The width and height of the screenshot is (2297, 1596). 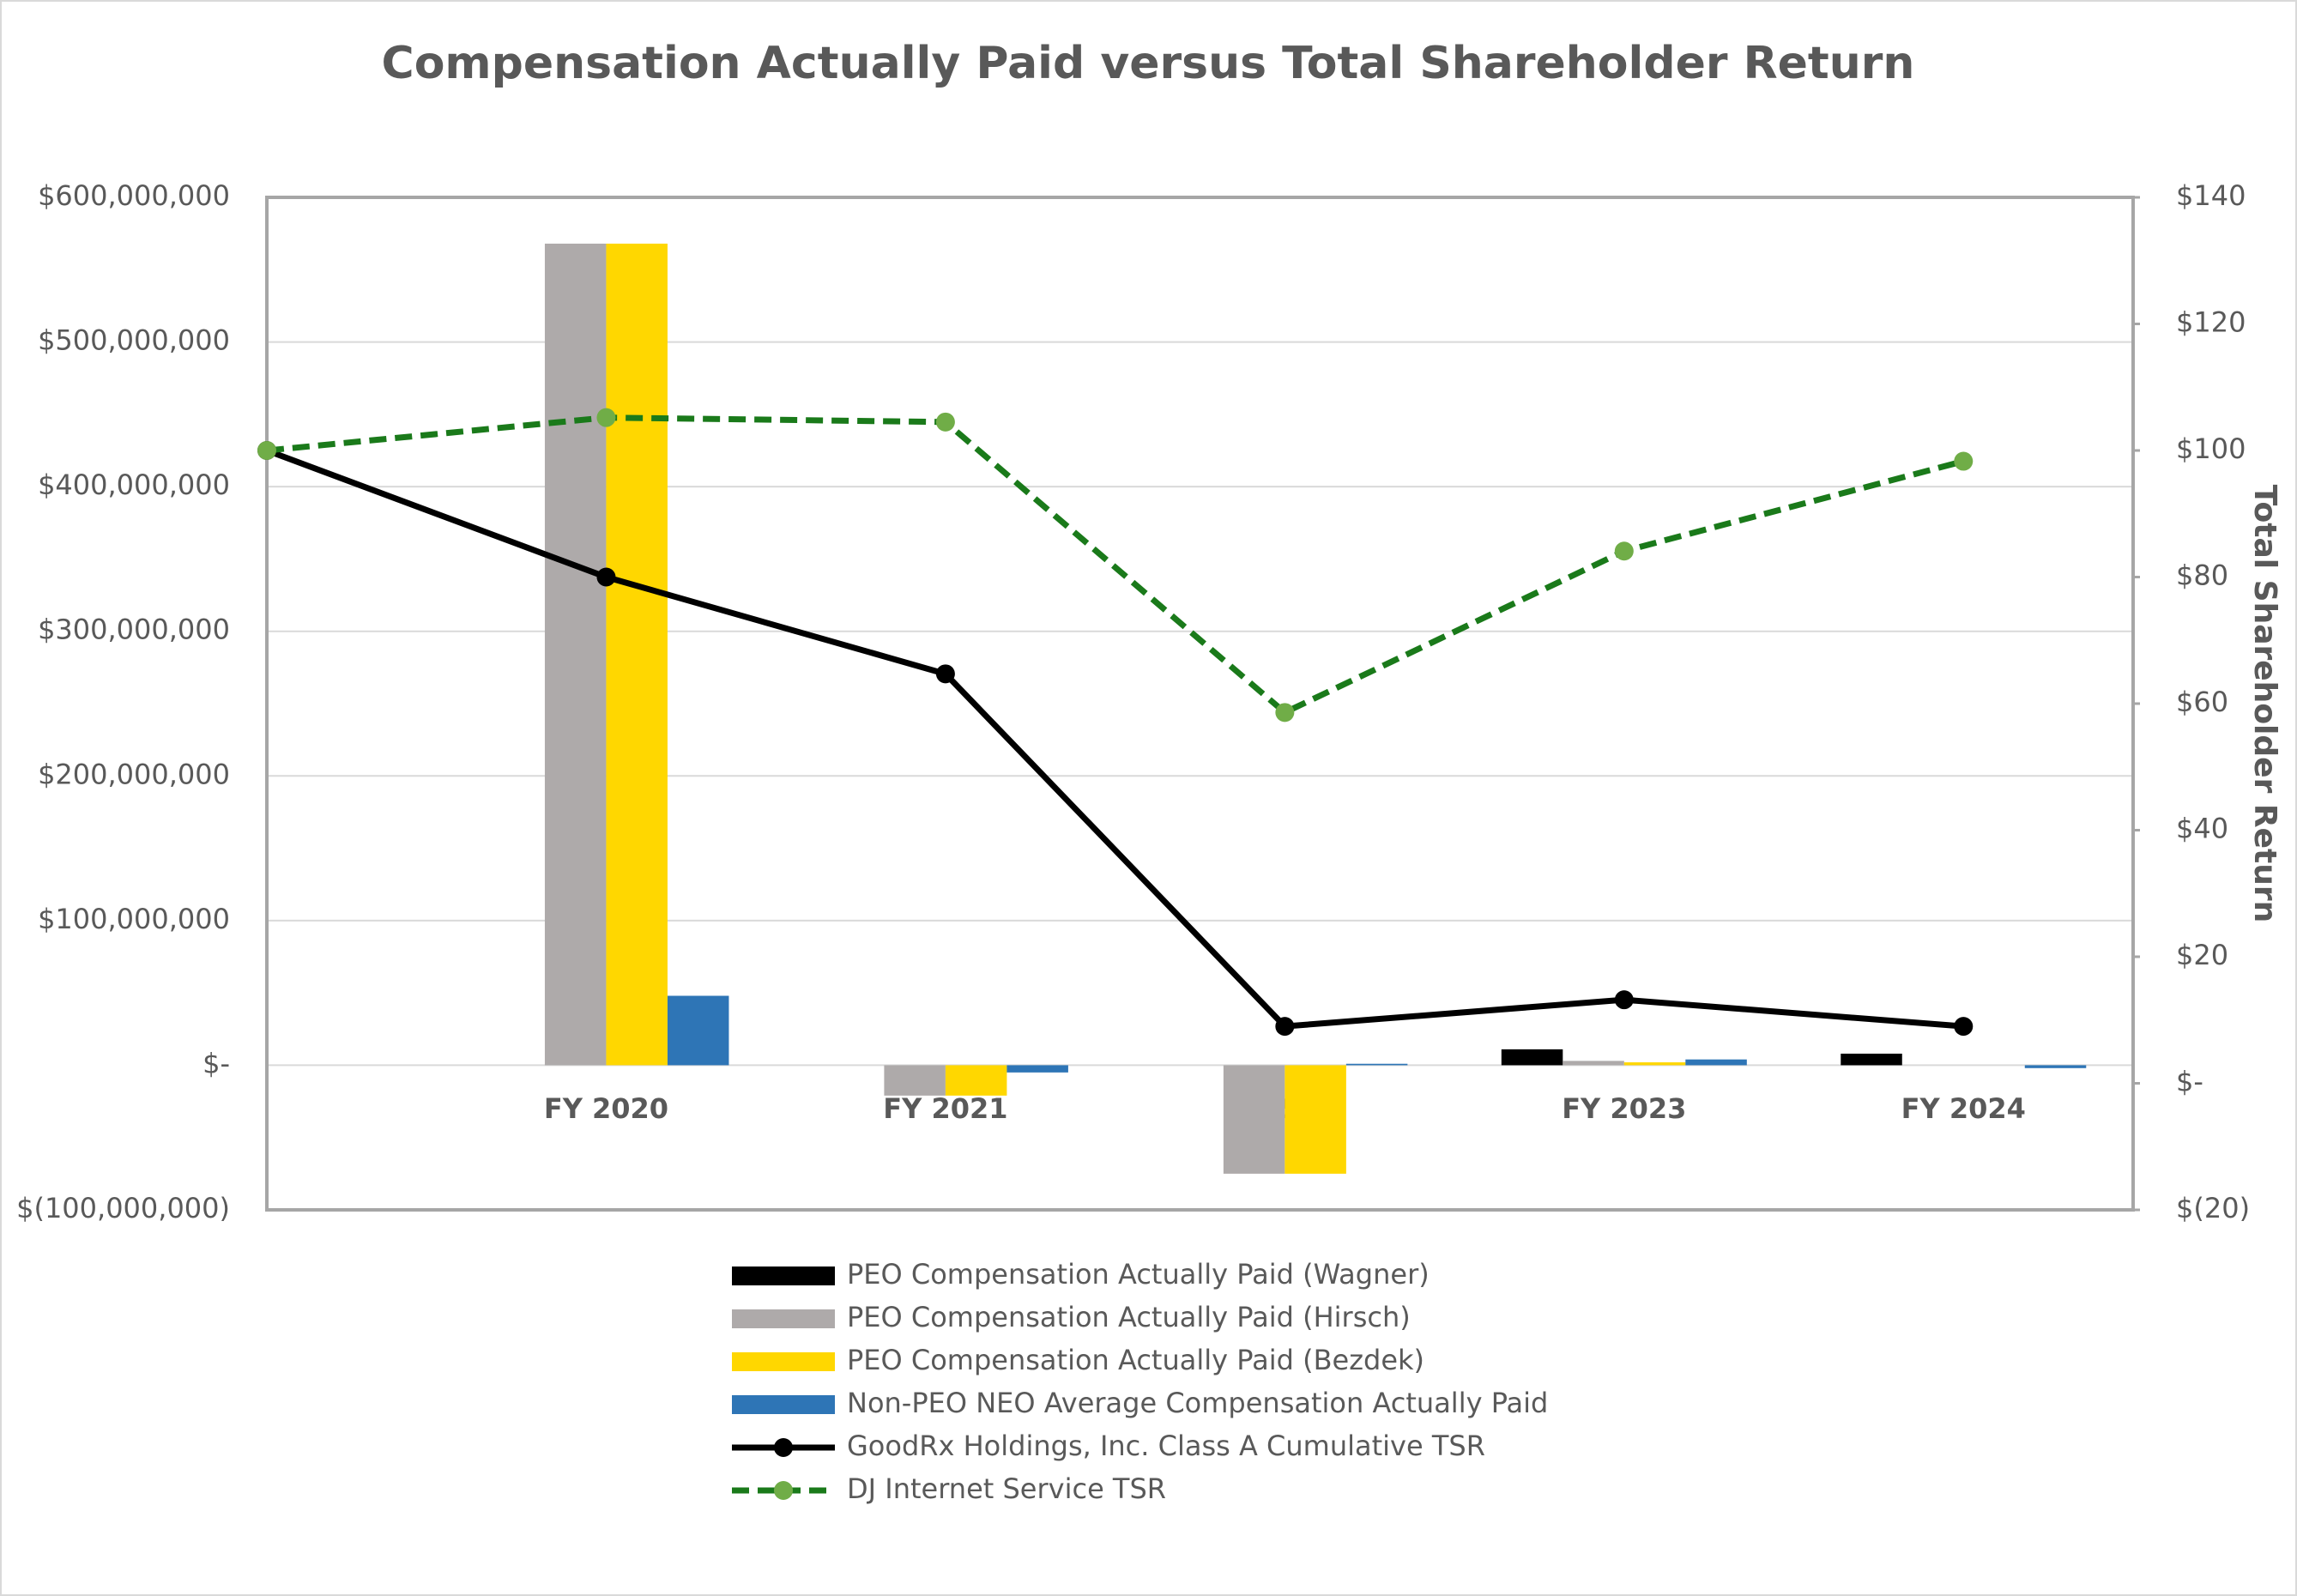 What do you see at coordinates (134, 340) in the screenshot?
I see `y-tick-label: $500,000,000` at bounding box center [134, 340].